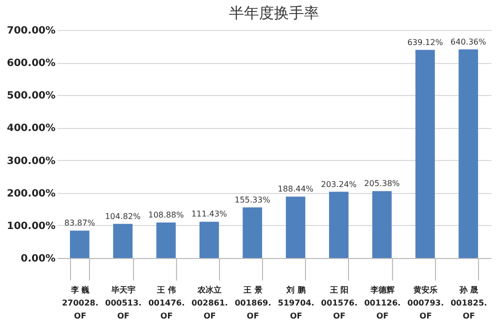 This screenshot has width=499, height=324. What do you see at coordinates (31, 64) in the screenshot?
I see `y-tick-label: 600.00%` at bounding box center [31, 64].